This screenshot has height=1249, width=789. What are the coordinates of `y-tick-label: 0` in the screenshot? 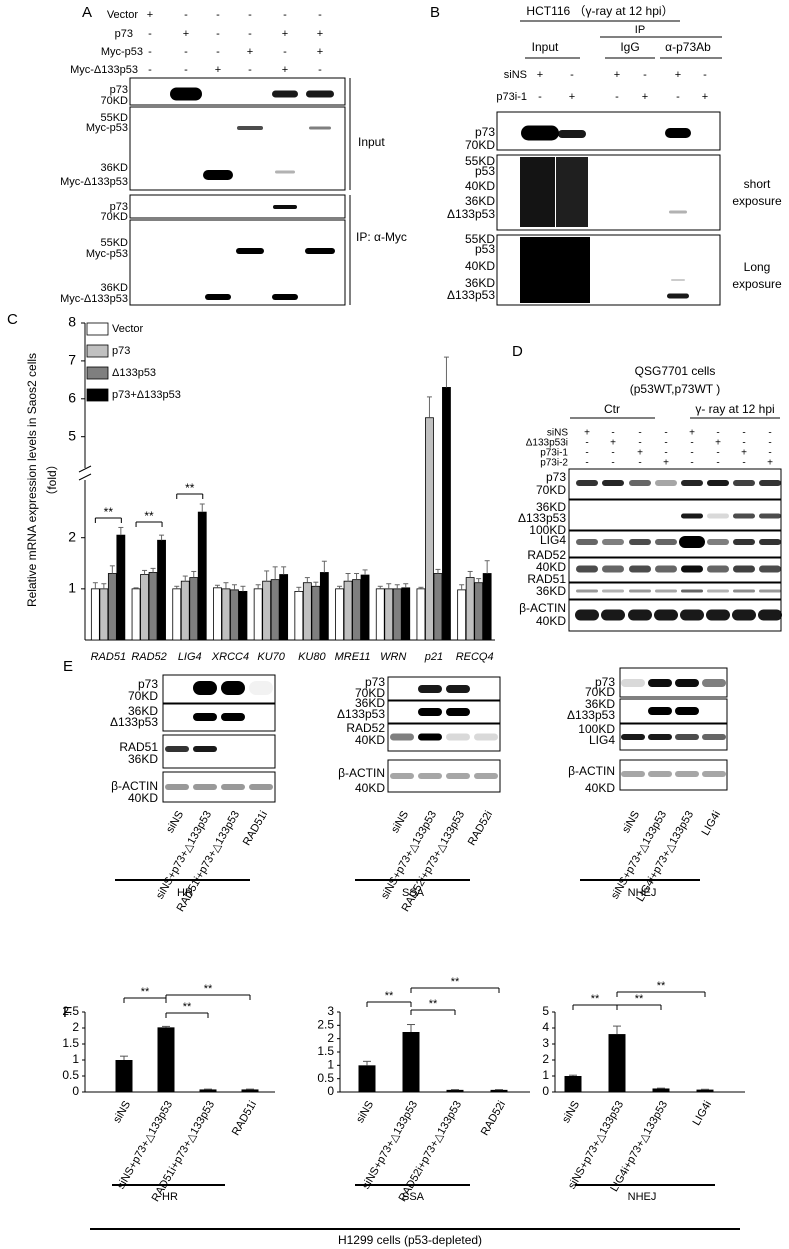 It's located at (545, 1091).